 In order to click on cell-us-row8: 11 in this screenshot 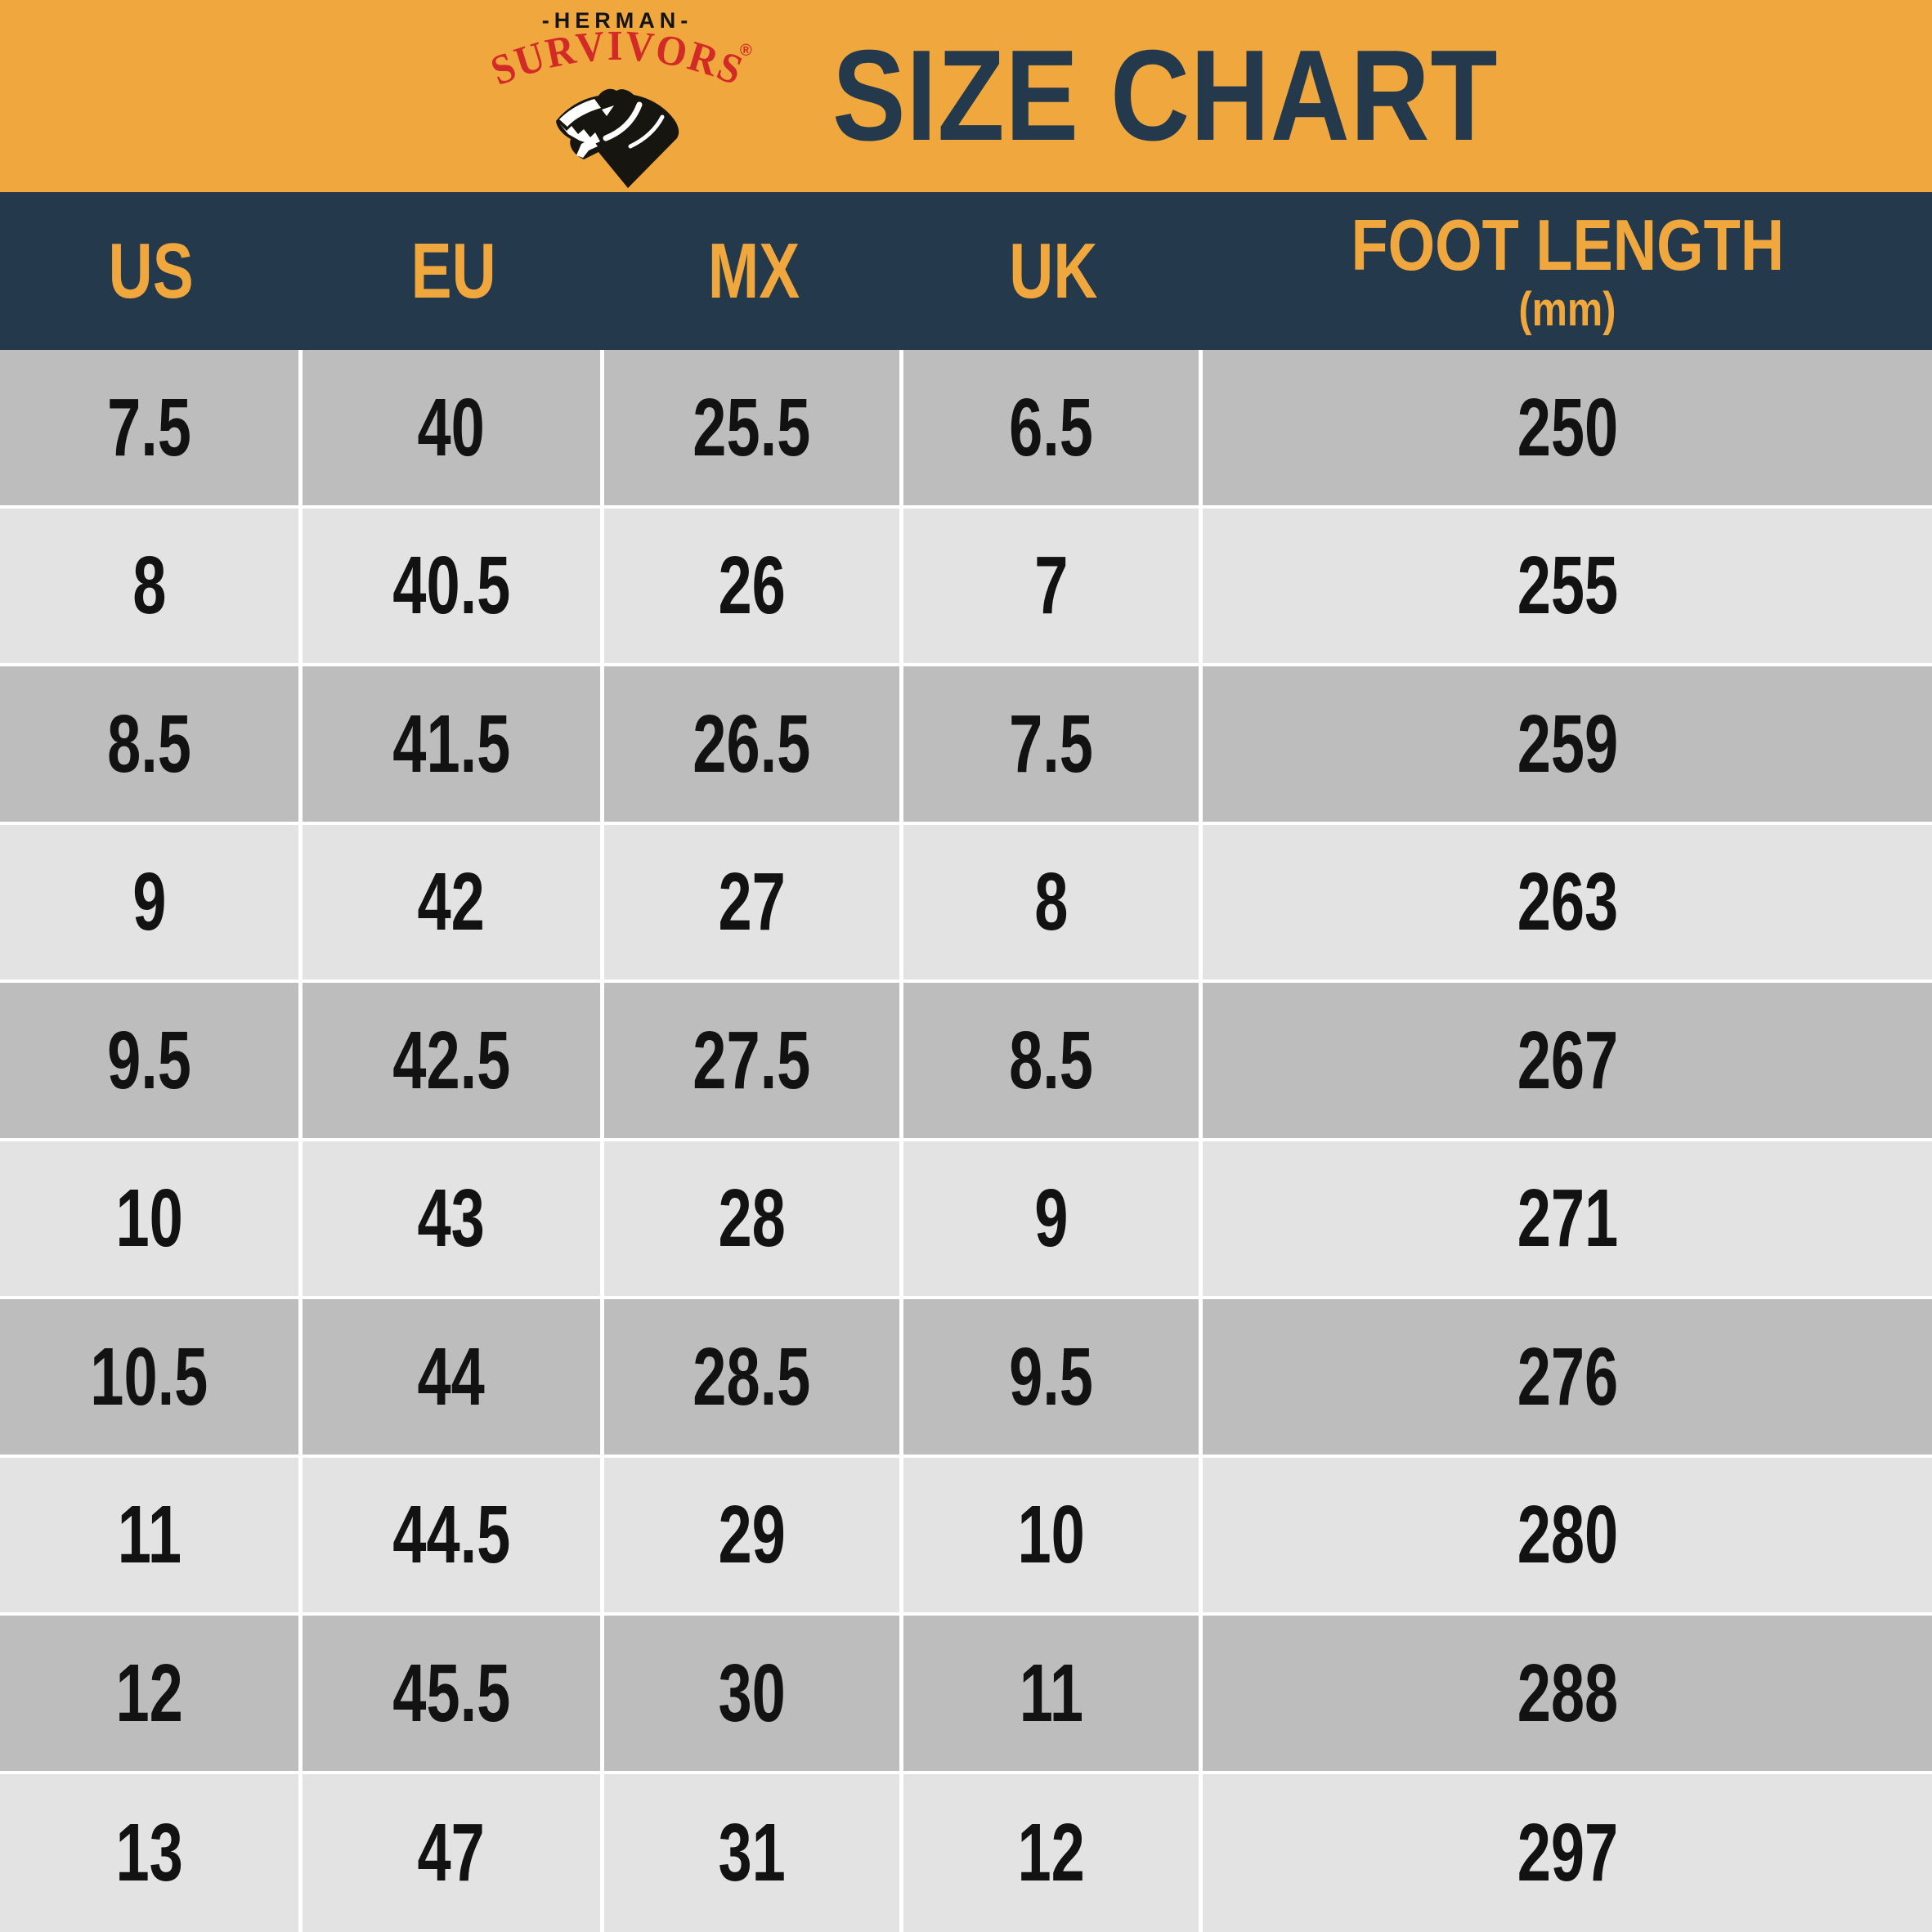, I will do `click(151, 1536)`.